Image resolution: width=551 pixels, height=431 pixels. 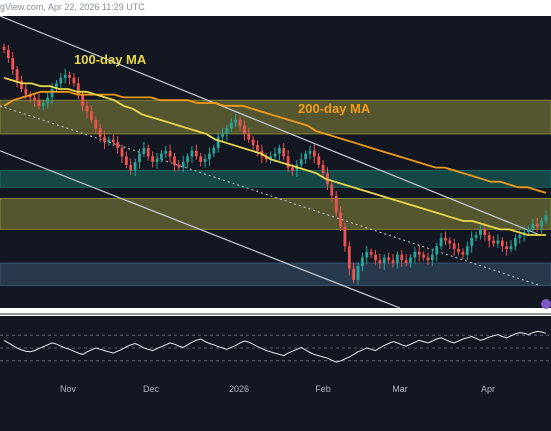 I want to click on price-marker, so click(x=546, y=304).